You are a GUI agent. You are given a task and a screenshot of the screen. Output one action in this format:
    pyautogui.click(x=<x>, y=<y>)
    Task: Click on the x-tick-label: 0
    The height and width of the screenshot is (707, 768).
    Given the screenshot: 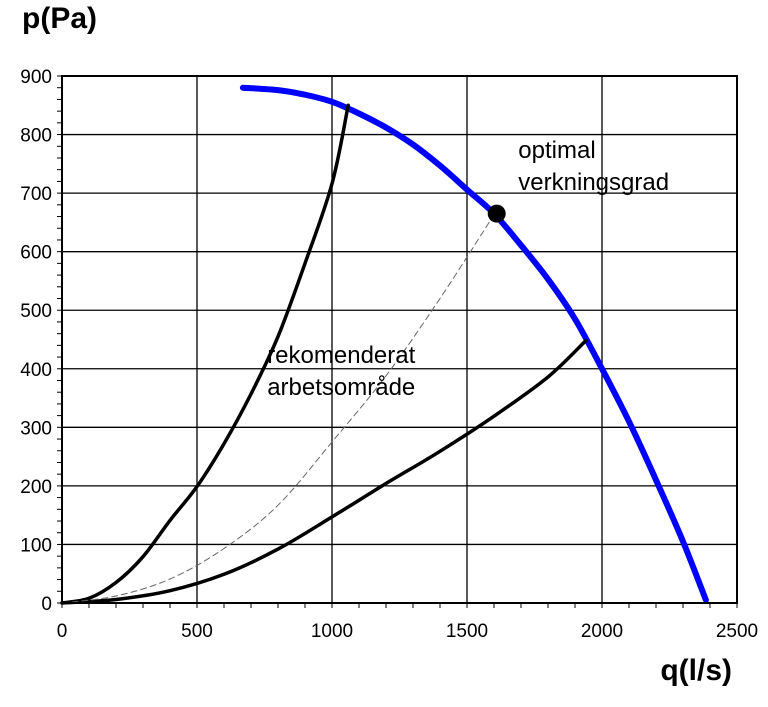 What is the action you would take?
    pyautogui.click(x=62, y=631)
    